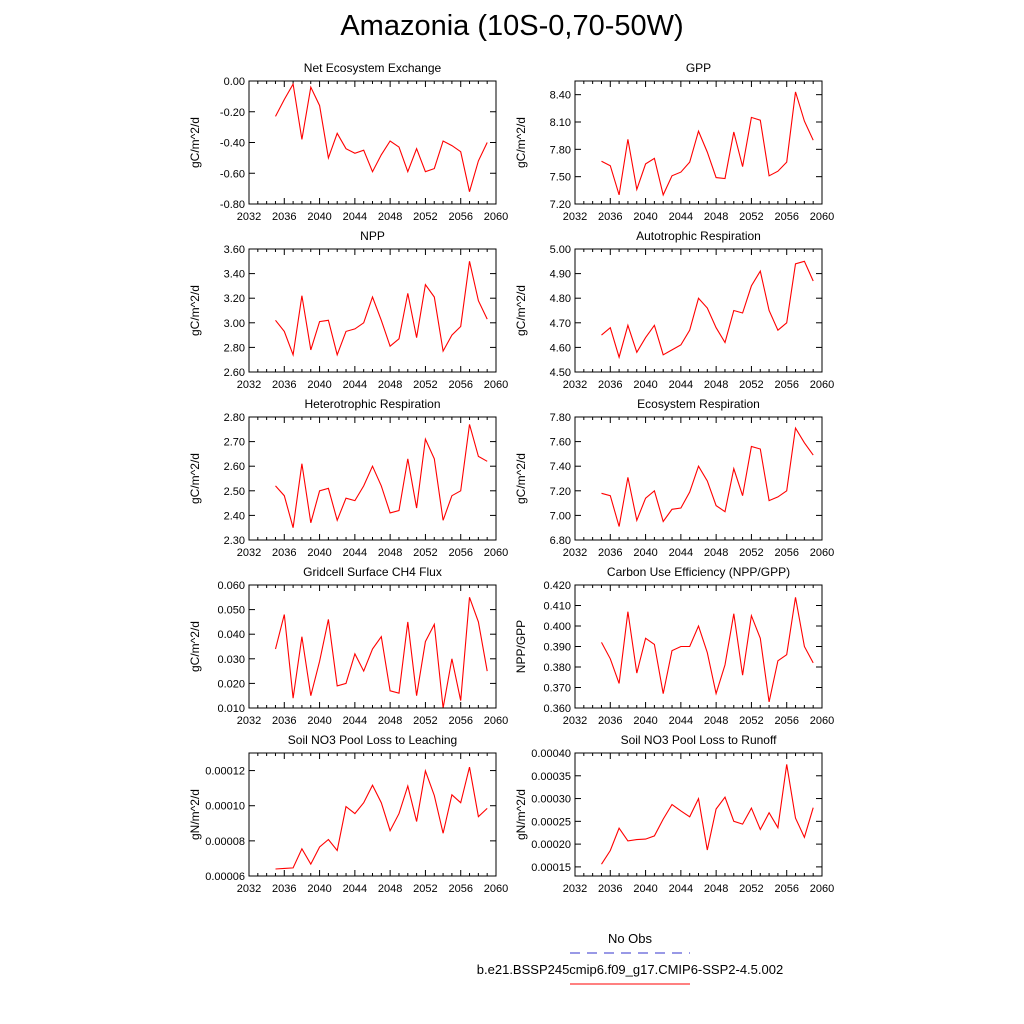 The image size is (1024, 1024). What do you see at coordinates (551, 822) in the screenshot?
I see `y-tick-label: 0.00025` at bounding box center [551, 822].